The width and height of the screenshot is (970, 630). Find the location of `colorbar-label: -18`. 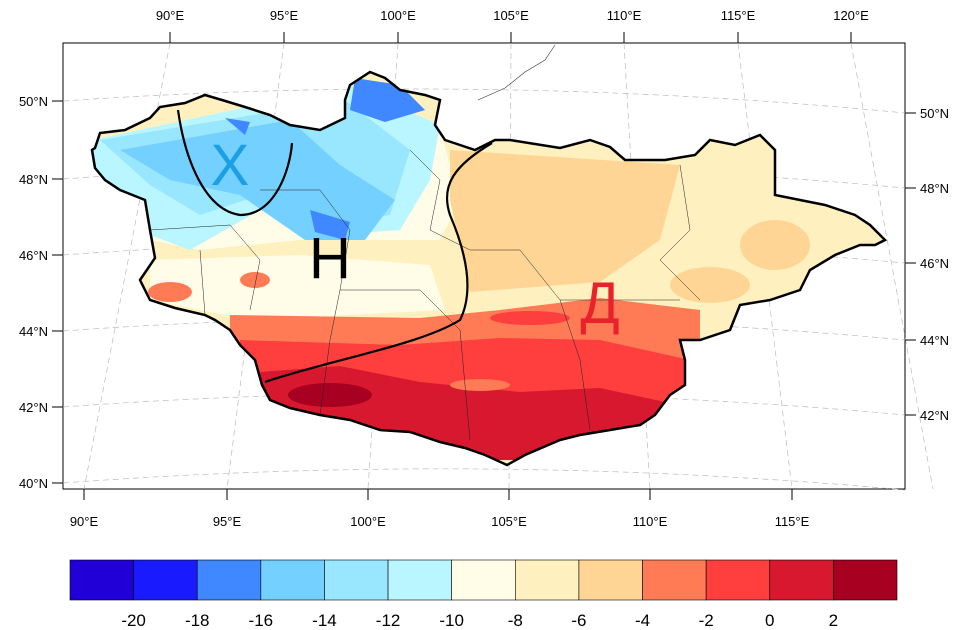

colorbar-label: -18 is located at coordinates (197, 620).